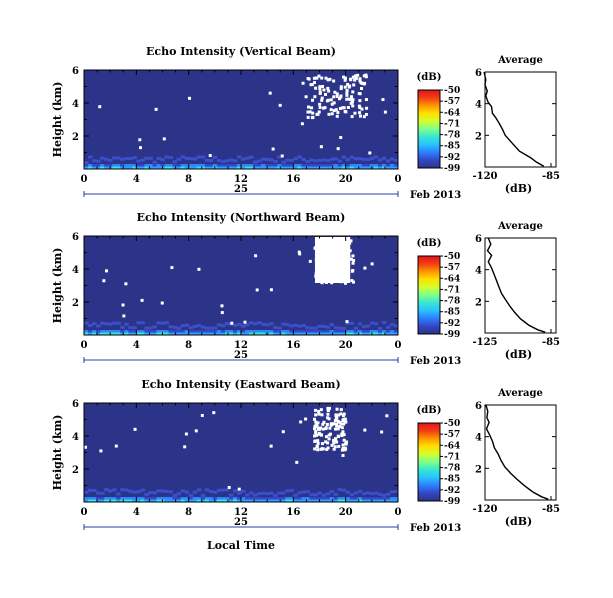  Describe the element at coordinates (452, 480) in the screenshot. I see `colorbar-label: -85` at that location.